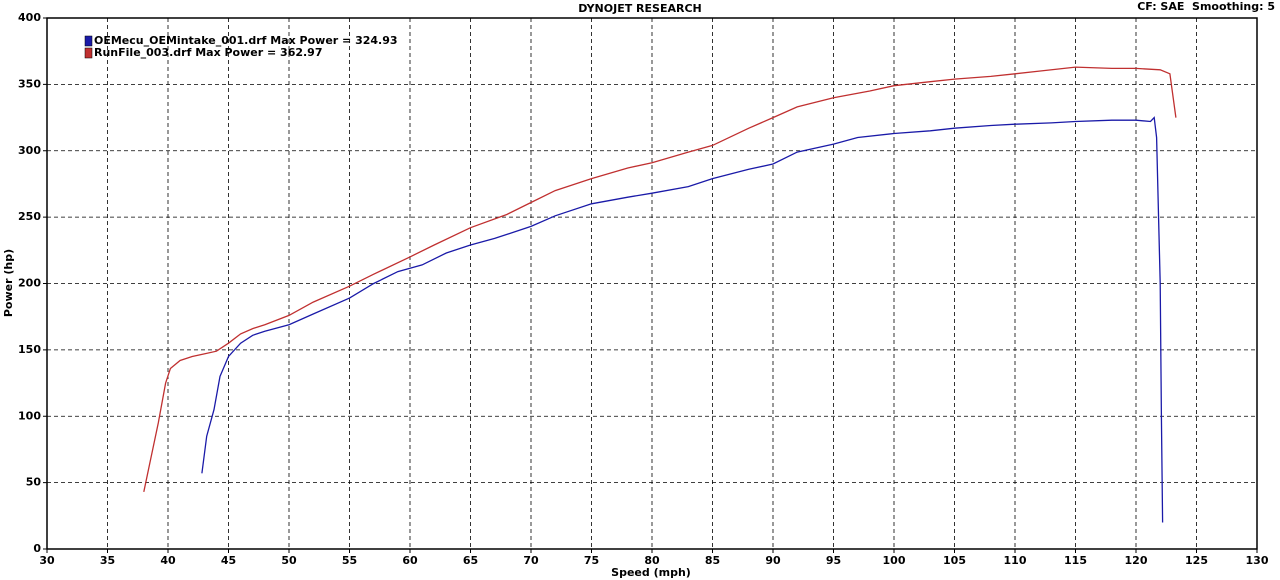  I want to click on x-tick-label: 100, so click(894, 560).